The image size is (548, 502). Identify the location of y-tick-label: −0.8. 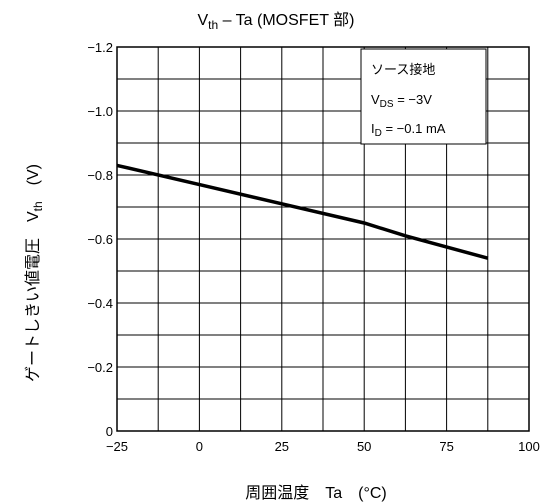
(100, 175).